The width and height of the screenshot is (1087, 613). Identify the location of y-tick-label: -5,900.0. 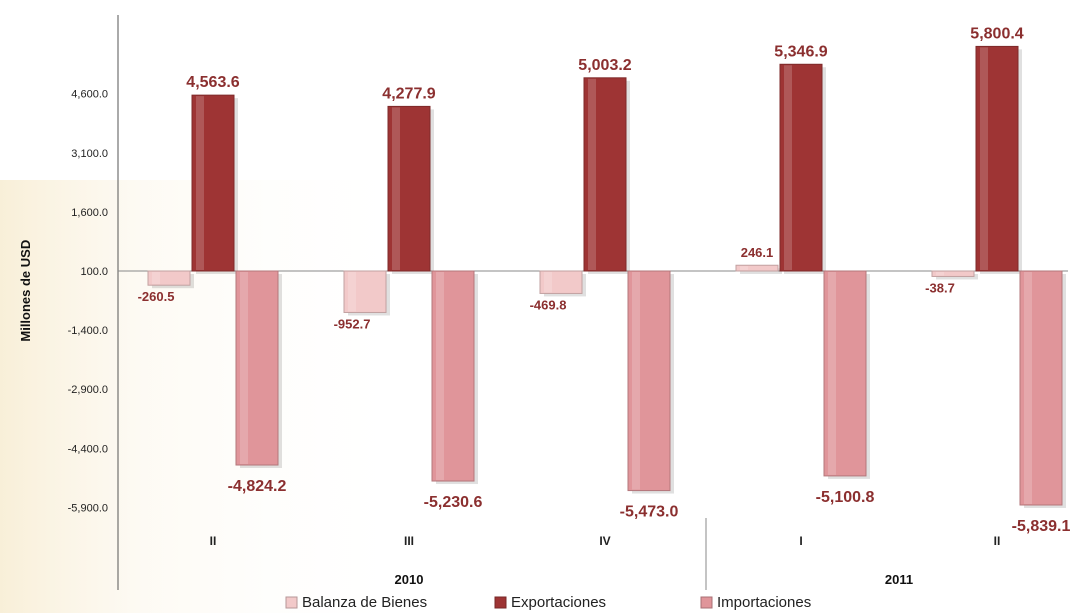
(88, 508).